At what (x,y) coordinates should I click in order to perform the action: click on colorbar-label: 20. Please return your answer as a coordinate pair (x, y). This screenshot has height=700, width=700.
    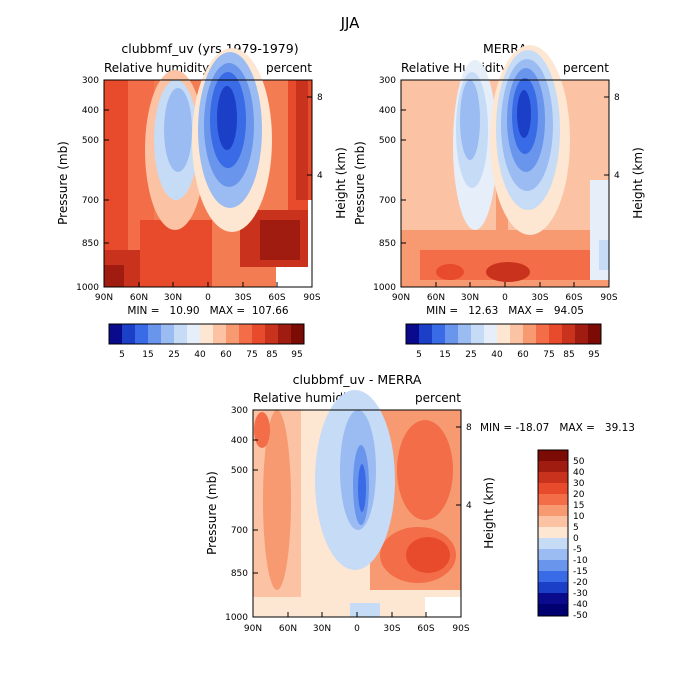
    Looking at the image, I should click on (579, 495).